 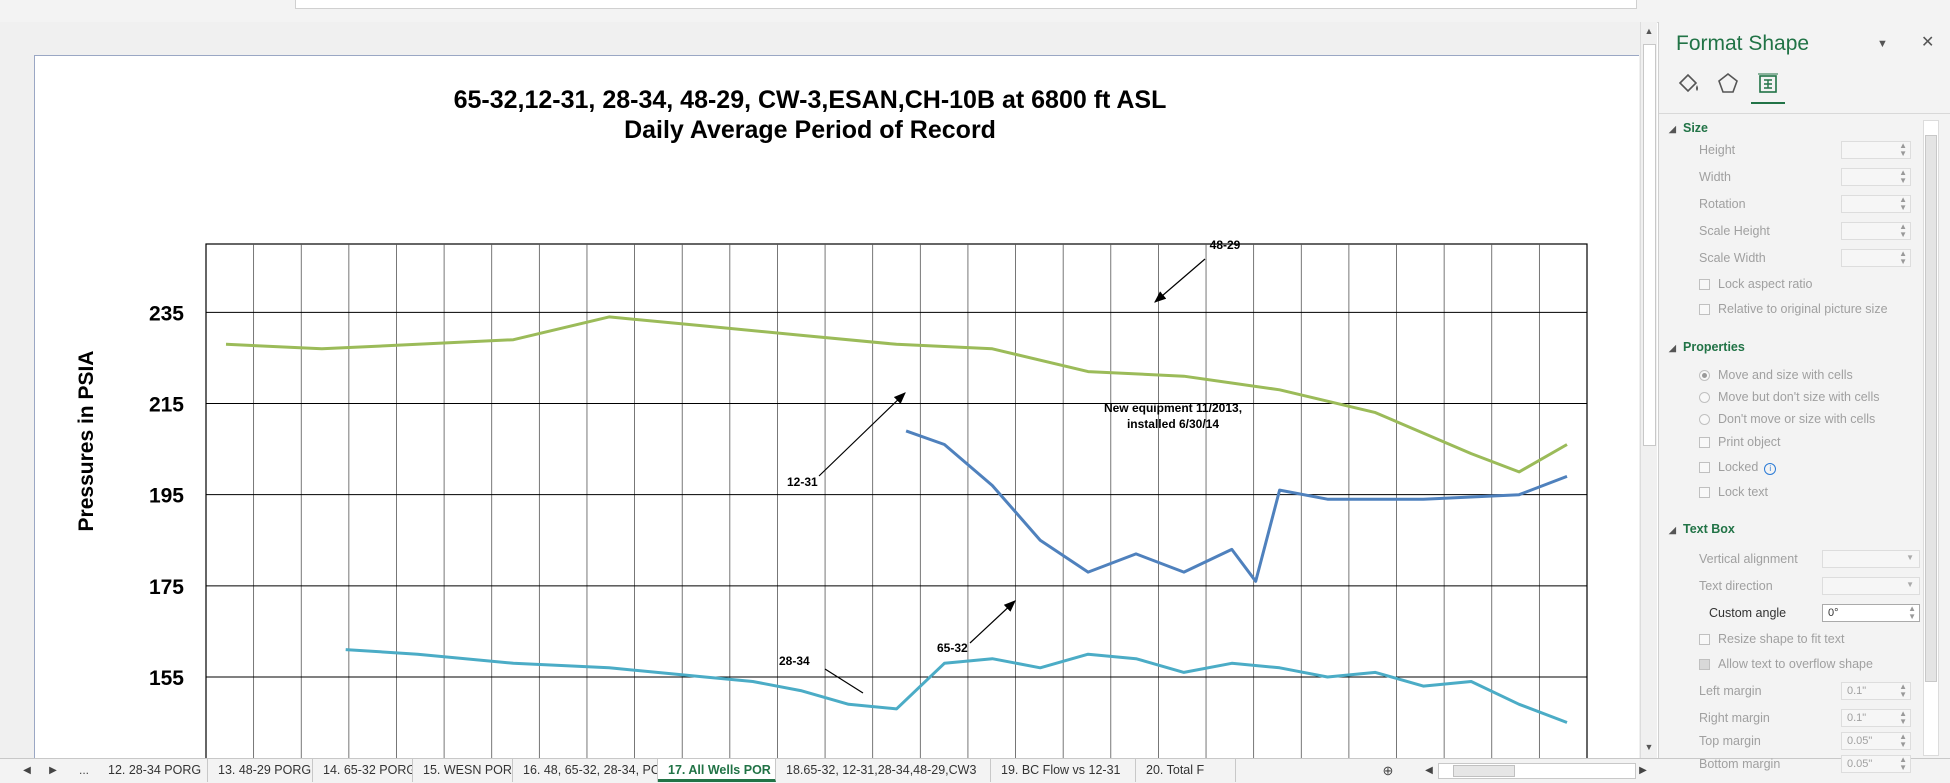 What do you see at coordinates (1173, 408) in the screenshot?
I see `annotation-new-equipment-line1: New equipment 11/2013,` at bounding box center [1173, 408].